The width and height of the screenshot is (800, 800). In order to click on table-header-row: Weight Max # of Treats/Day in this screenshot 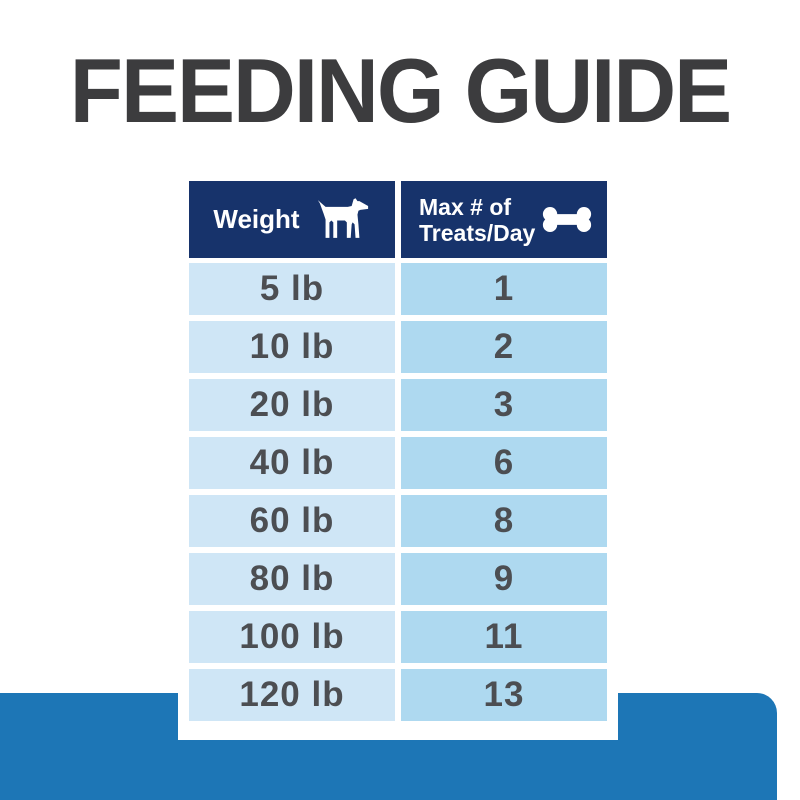, I will do `click(398, 219)`.